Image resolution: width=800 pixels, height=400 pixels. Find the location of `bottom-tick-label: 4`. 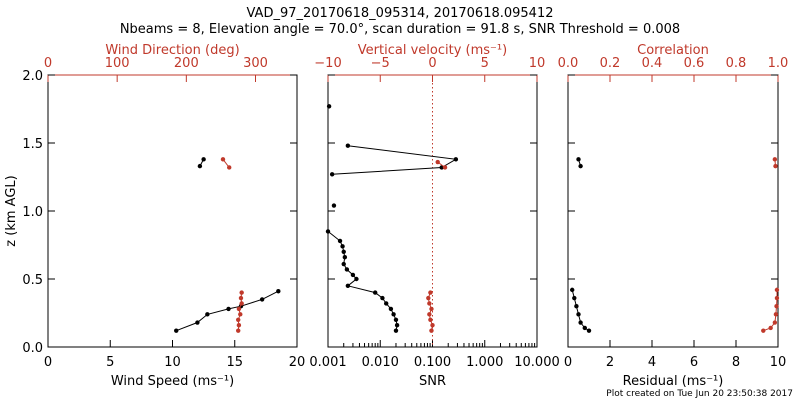

bottom-tick-label: 4 is located at coordinates (652, 362).